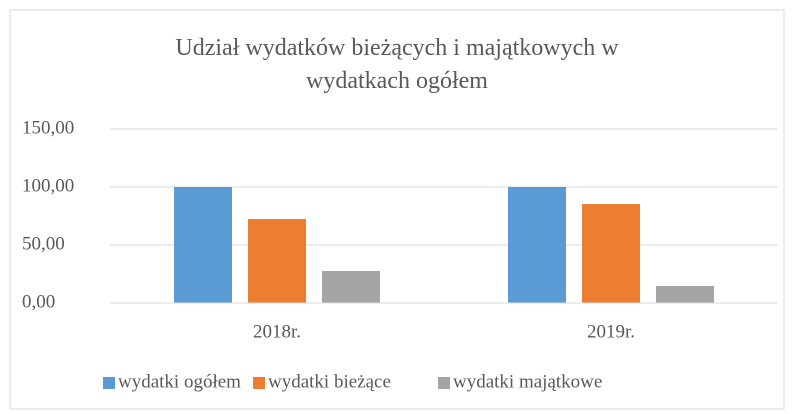 The image size is (795, 414). I want to click on legend-label: wydatki ogółem, so click(179, 381).